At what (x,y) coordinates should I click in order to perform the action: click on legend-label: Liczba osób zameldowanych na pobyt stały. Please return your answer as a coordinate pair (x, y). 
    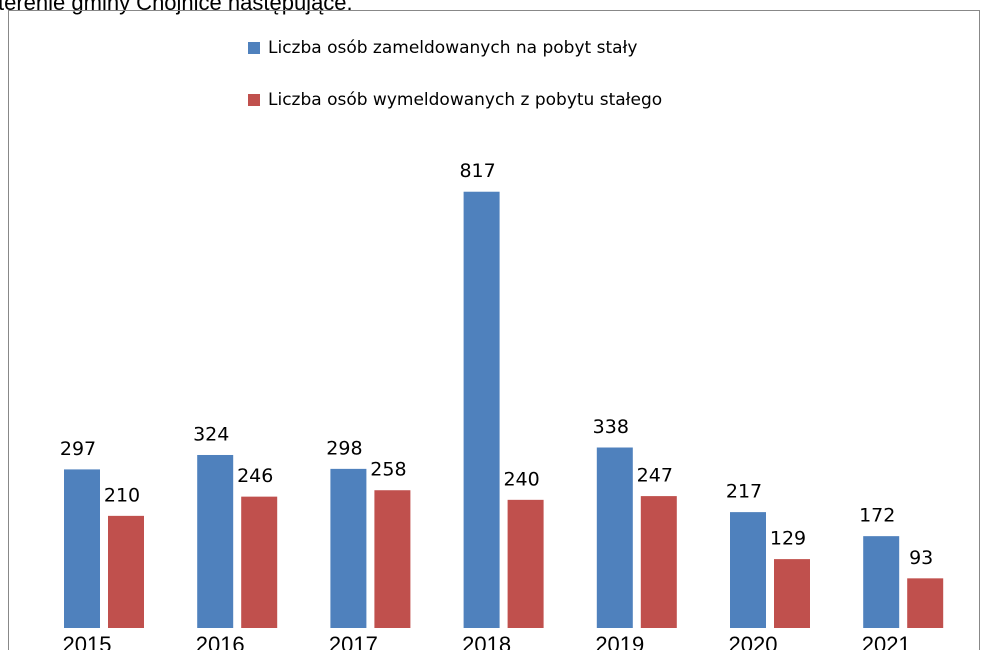
    Looking at the image, I should click on (452, 48).